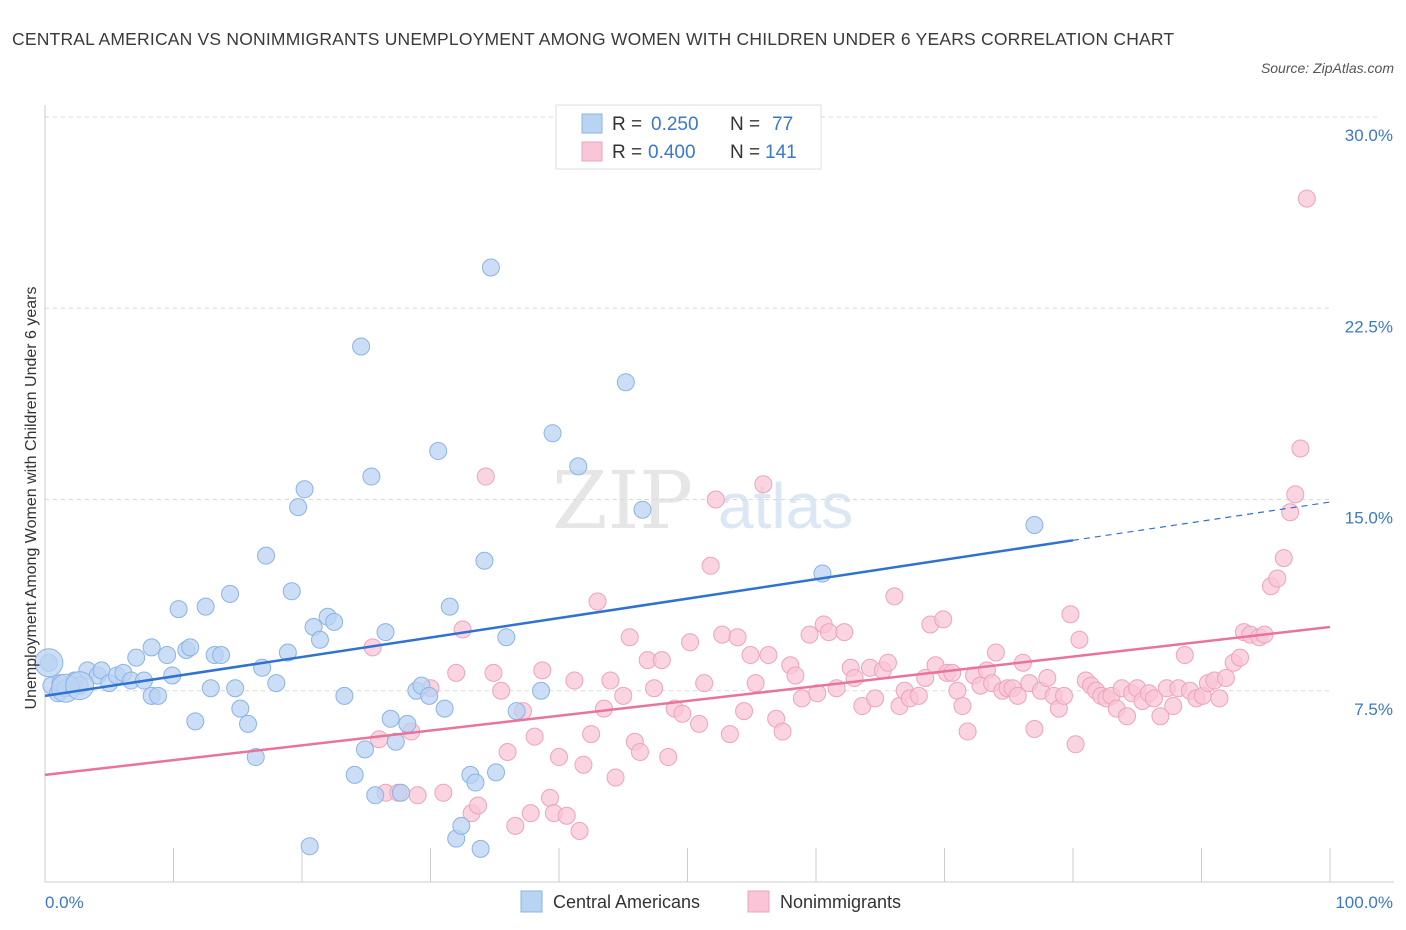 This screenshot has height=930, width=1406. I want to click on bottom-legend-swatch-nonimmigrants, so click(758, 901).